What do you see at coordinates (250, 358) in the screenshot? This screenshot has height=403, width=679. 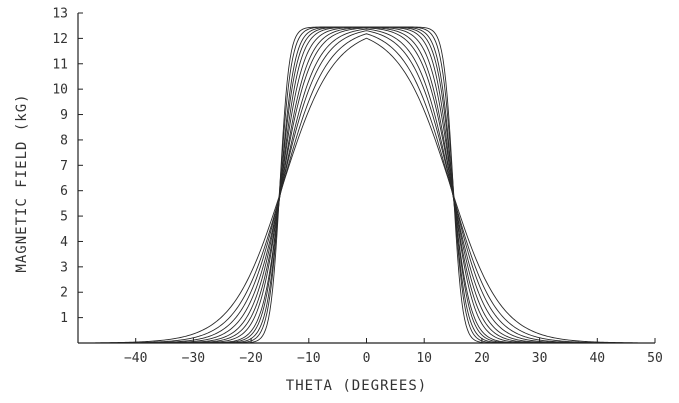 I see `x-tick-label: −20` at bounding box center [250, 358].